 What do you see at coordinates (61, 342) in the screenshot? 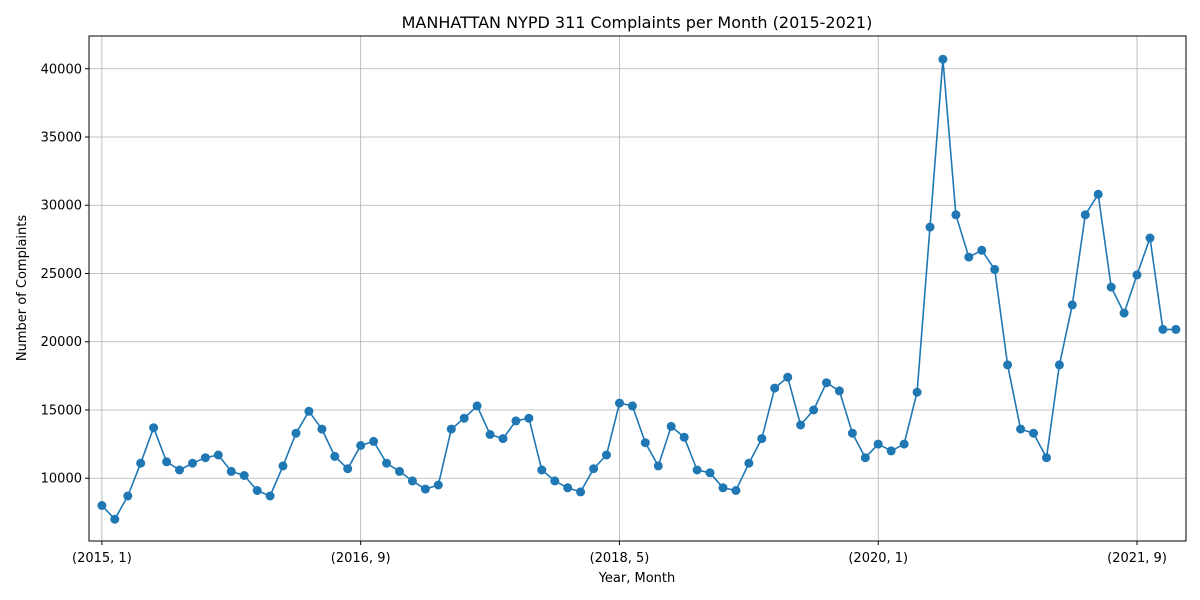
I see `y-tick-label: 20000` at bounding box center [61, 342].